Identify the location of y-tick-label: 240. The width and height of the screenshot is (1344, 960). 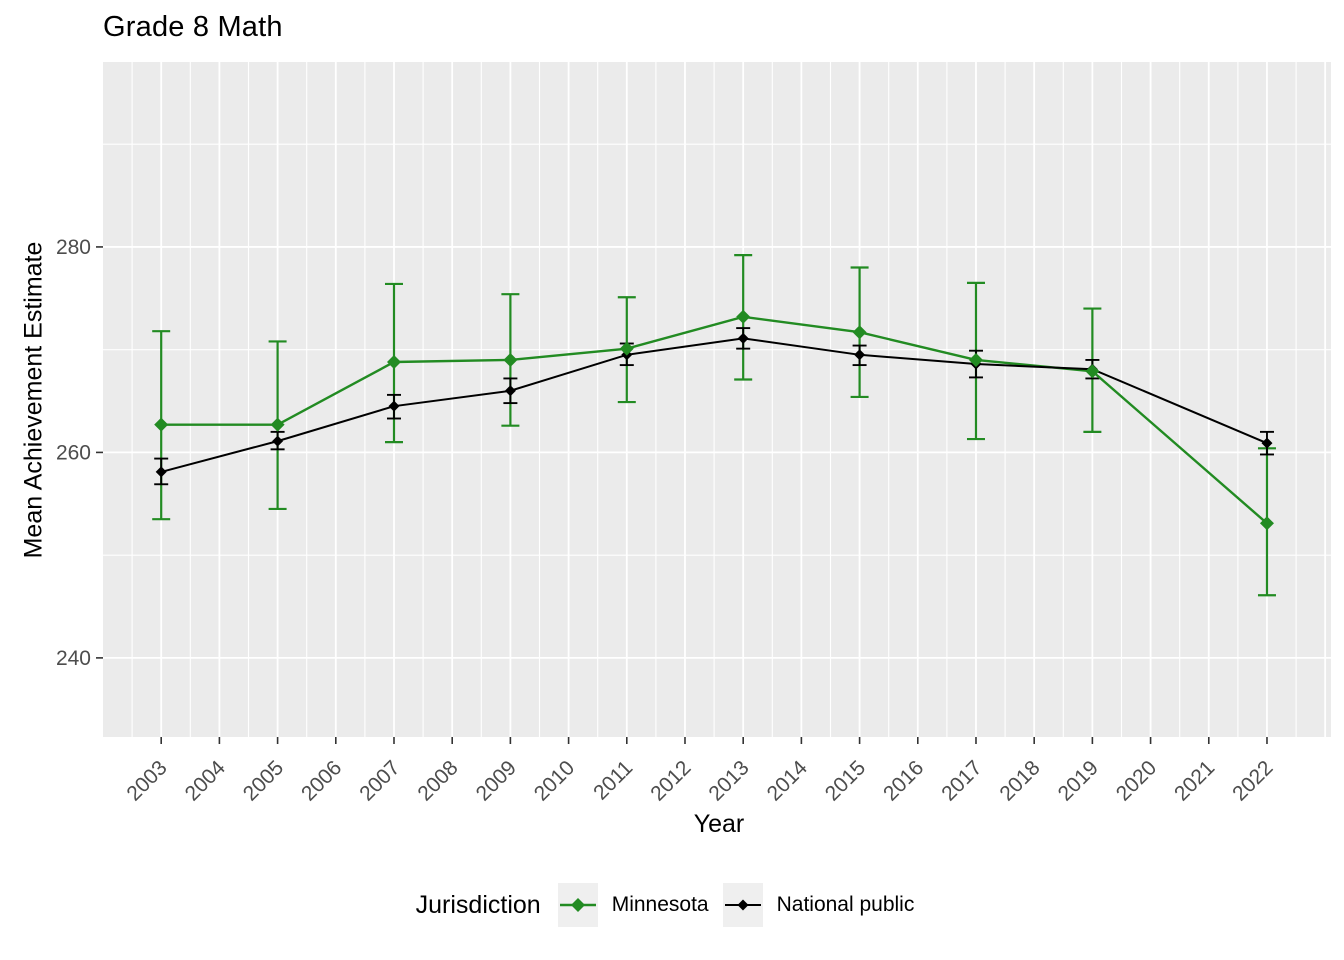
(73, 658).